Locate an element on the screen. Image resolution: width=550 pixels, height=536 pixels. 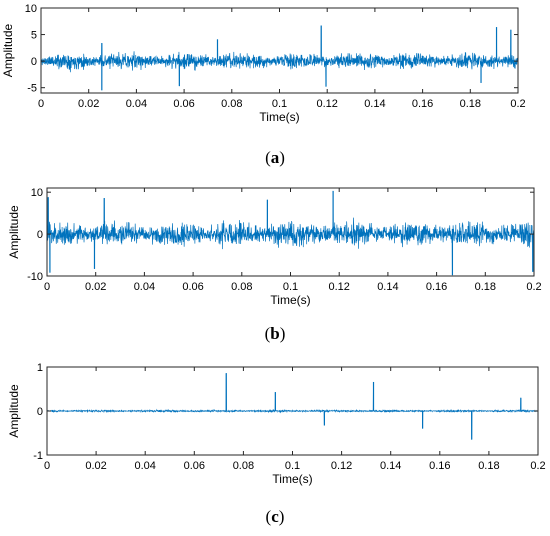
x-tick-label-b-3: 0.06 is located at coordinates (192, 287).